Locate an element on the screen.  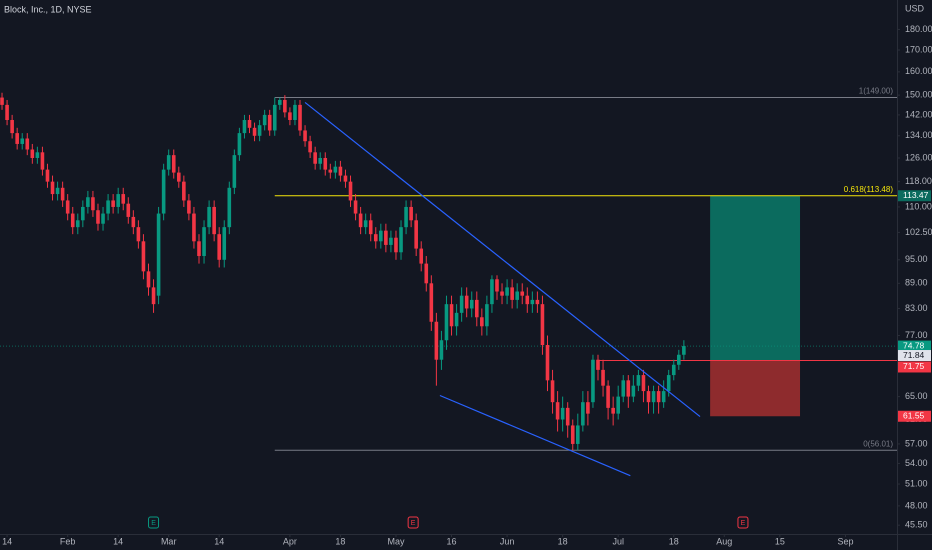
y-tick-label: 48.00 is located at coordinates (916, 505).